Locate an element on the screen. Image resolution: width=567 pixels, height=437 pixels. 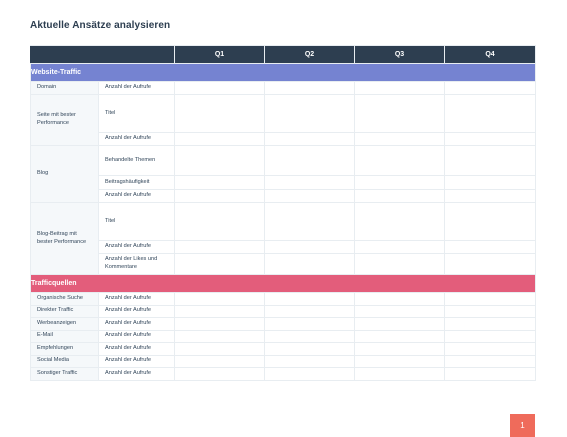
metric-label: Behandelte Themen is located at coordinates (136, 160).